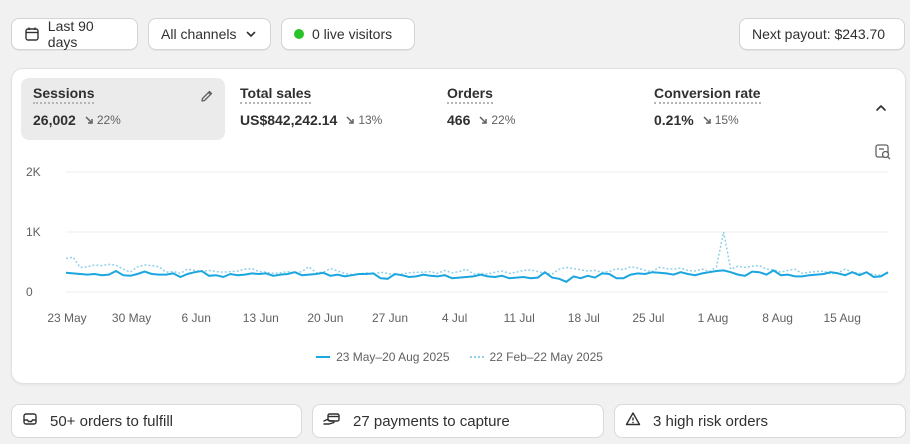 This screenshot has height=444, width=910. What do you see at coordinates (842, 318) in the screenshot?
I see `x-tick-label: 15 Aug` at bounding box center [842, 318].